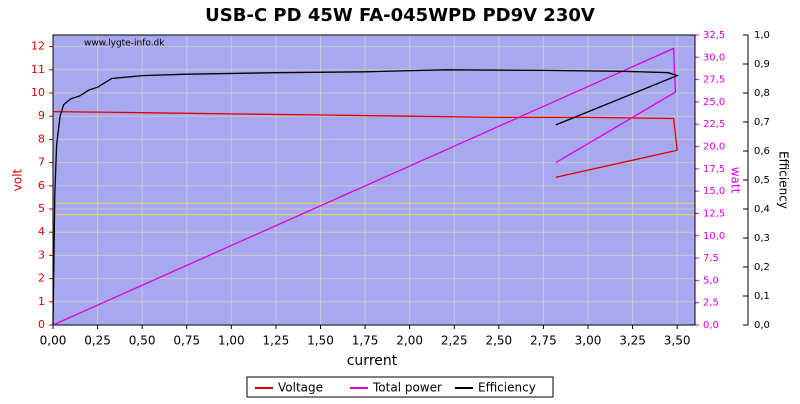  Describe the element at coordinates (714, 80) in the screenshot. I see `y2-tick-label: 27,5` at that location.